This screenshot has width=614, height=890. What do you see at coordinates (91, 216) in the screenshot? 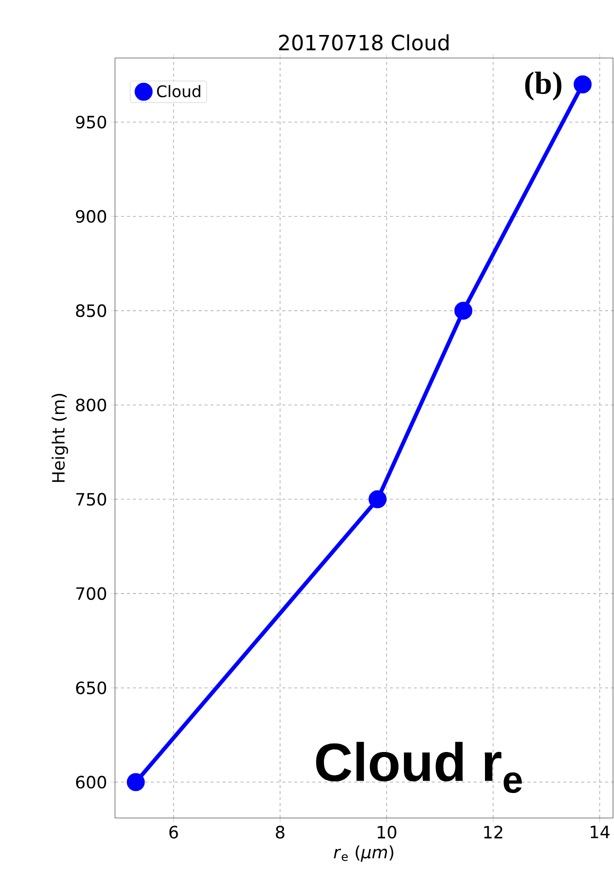
I see `y-tick-label: 900` at bounding box center [91, 216].